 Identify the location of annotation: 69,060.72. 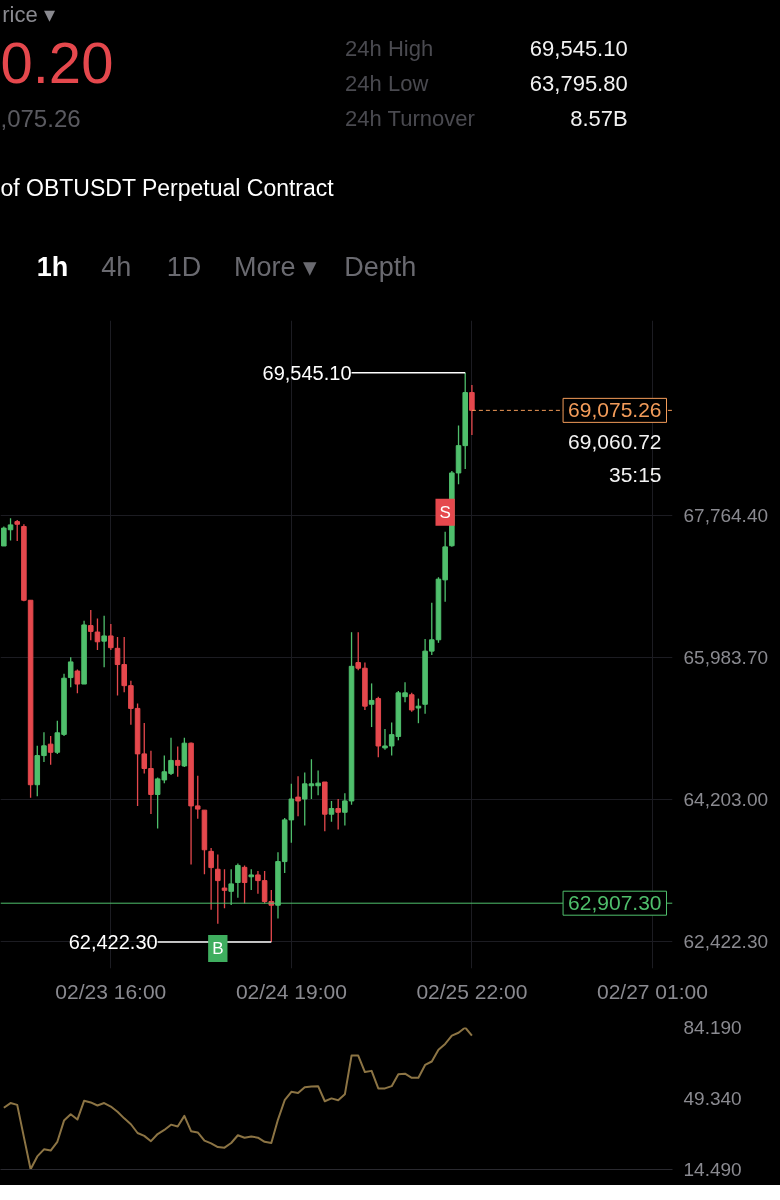
(615, 442).